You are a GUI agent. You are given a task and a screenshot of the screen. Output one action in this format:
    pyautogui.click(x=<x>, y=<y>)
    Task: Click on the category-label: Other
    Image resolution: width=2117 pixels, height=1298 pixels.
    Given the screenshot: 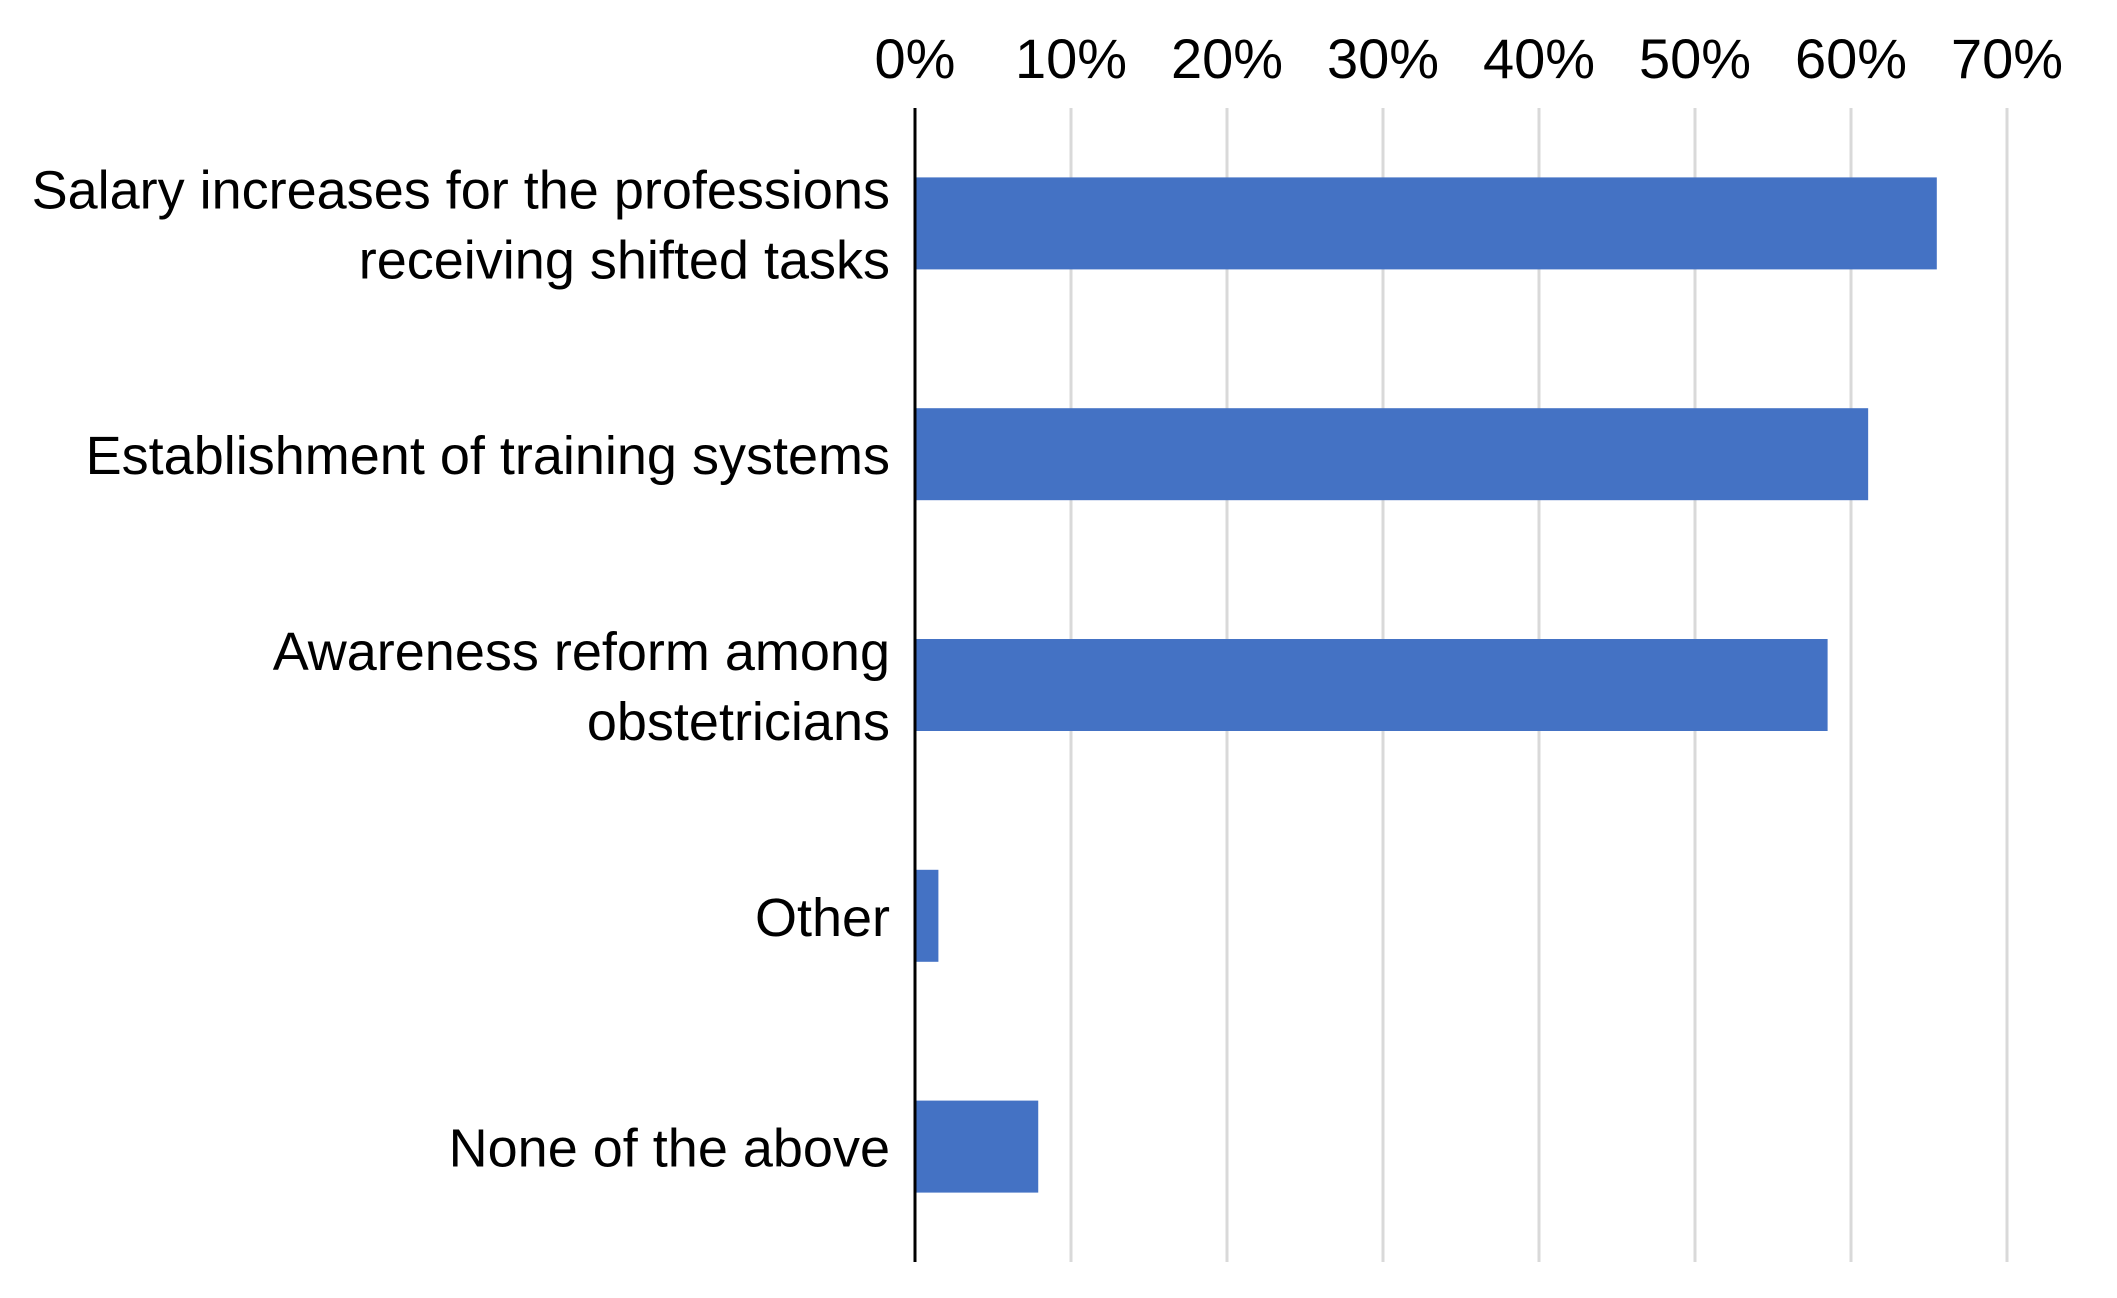 What is the action you would take?
    pyautogui.click(x=822, y=918)
    